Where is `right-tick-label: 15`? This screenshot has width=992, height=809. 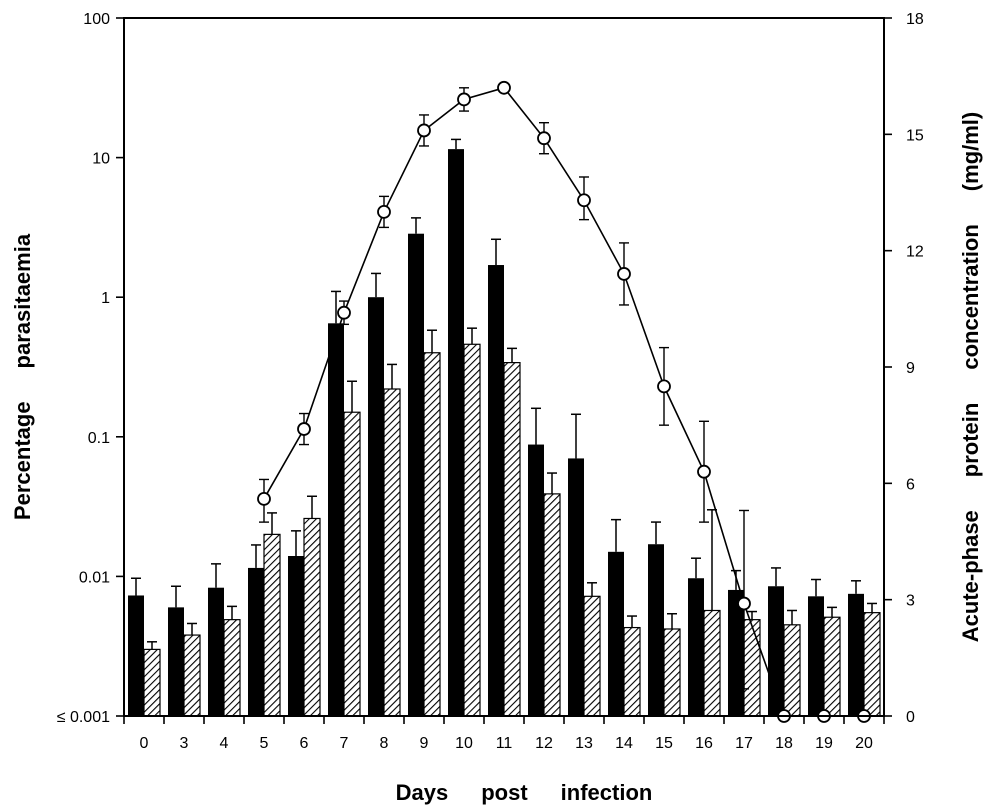
right-tick-label: 15 is located at coordinates (915, 135).